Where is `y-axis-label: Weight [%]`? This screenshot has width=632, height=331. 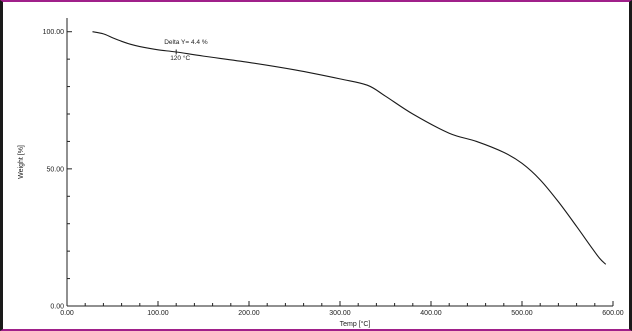 y-axis-label: Weight [%] is located at coordinates (21, 162).